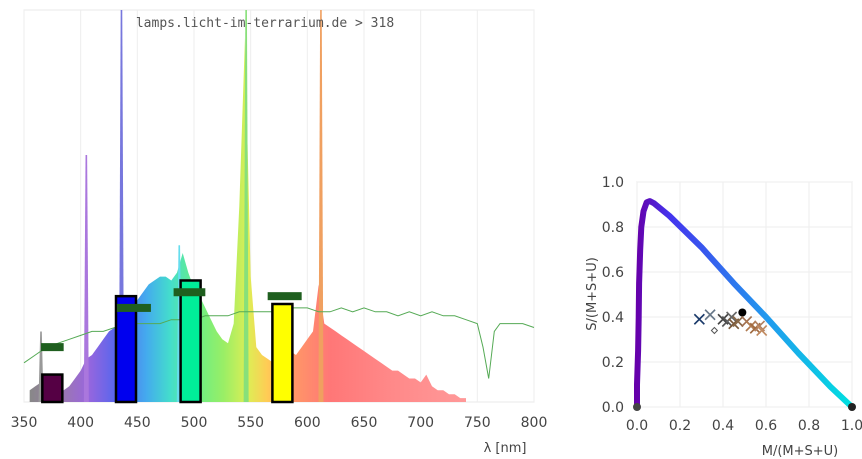 The width and height of the screenshot is (862, 459). Describe the element at coordinates (420, 423) in the screenshot. I see `spectrum-x-tick: 700` at that location.